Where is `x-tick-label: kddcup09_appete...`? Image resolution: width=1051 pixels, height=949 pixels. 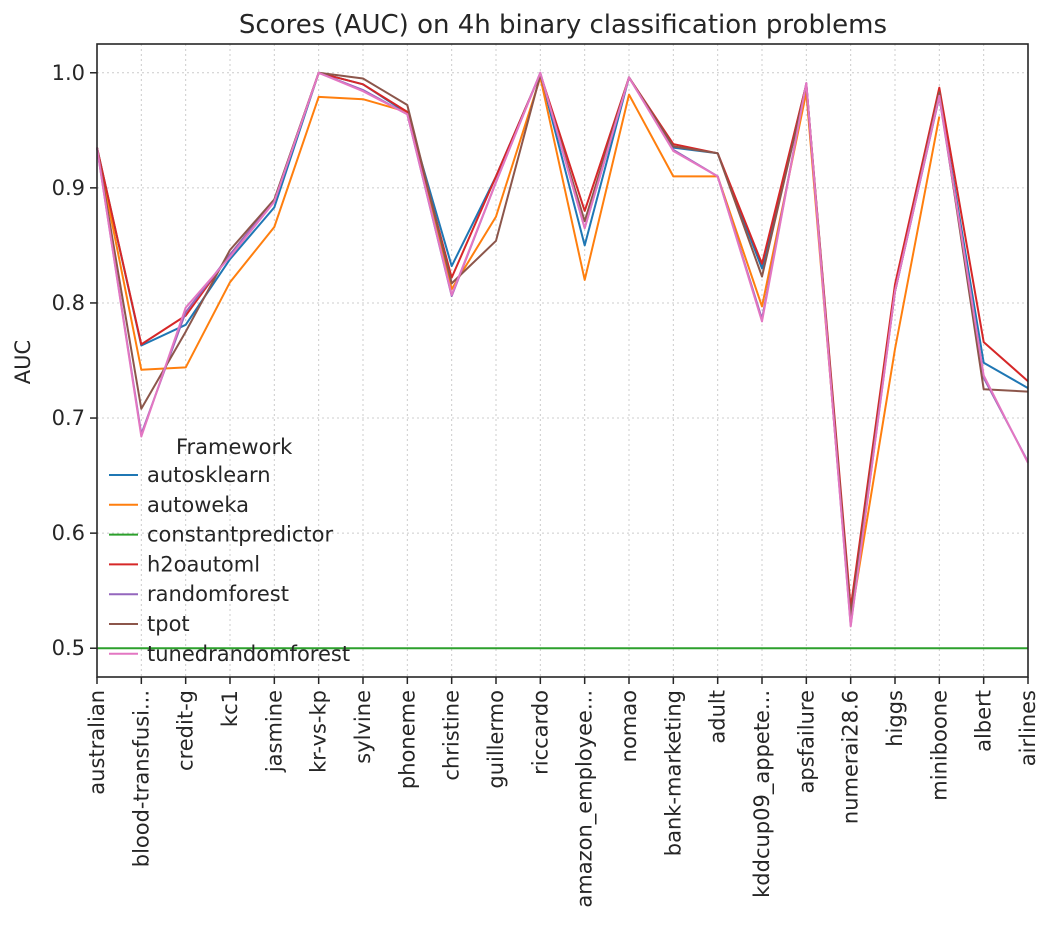
x-tick-label: kddcup09_appete... is located at coordinates (762, 794).